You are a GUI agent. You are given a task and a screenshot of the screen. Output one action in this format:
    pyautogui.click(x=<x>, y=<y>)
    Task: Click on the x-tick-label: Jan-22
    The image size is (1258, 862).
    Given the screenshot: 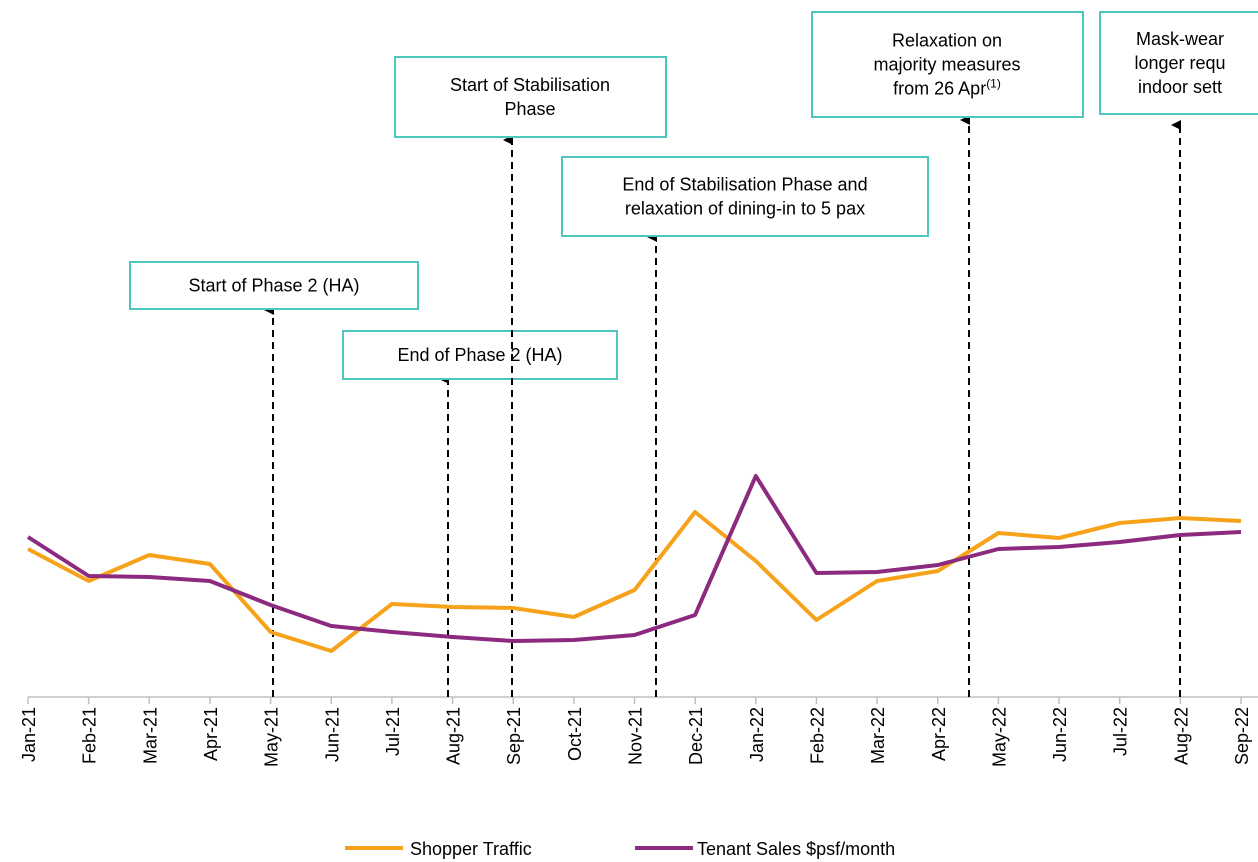 What is the action you would take?
    pyautogui.click(x=757, y=734)
    